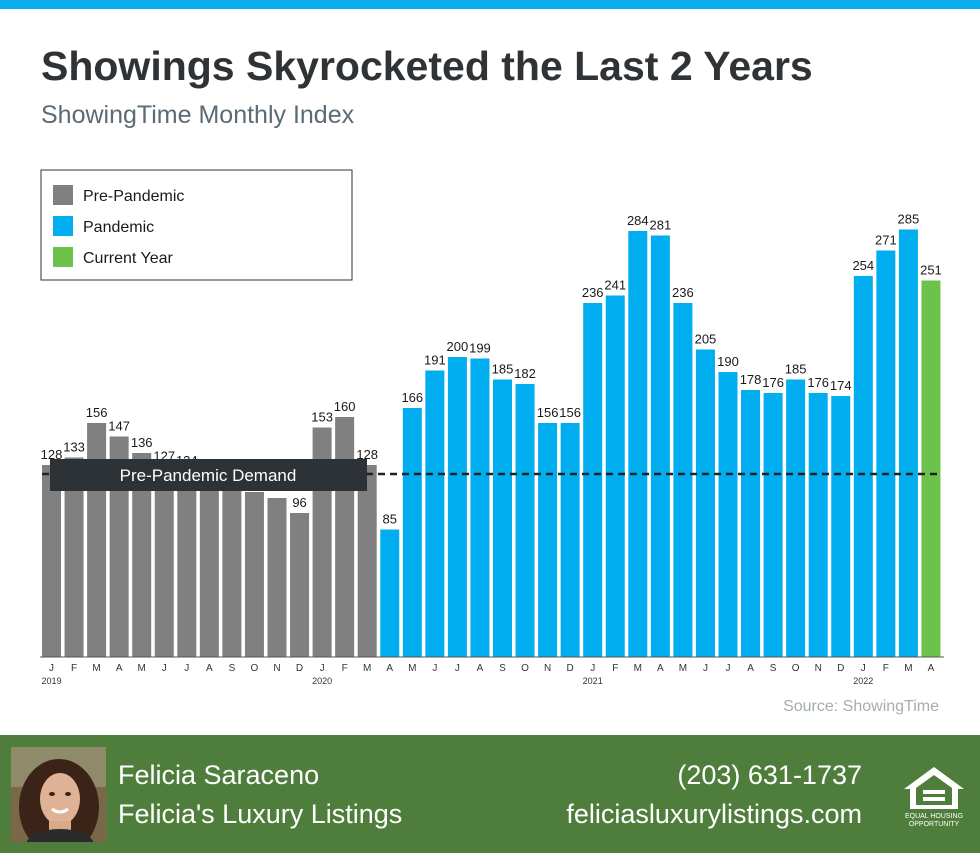  I want to click on month-tick-label-11: D, so click(299, 668).